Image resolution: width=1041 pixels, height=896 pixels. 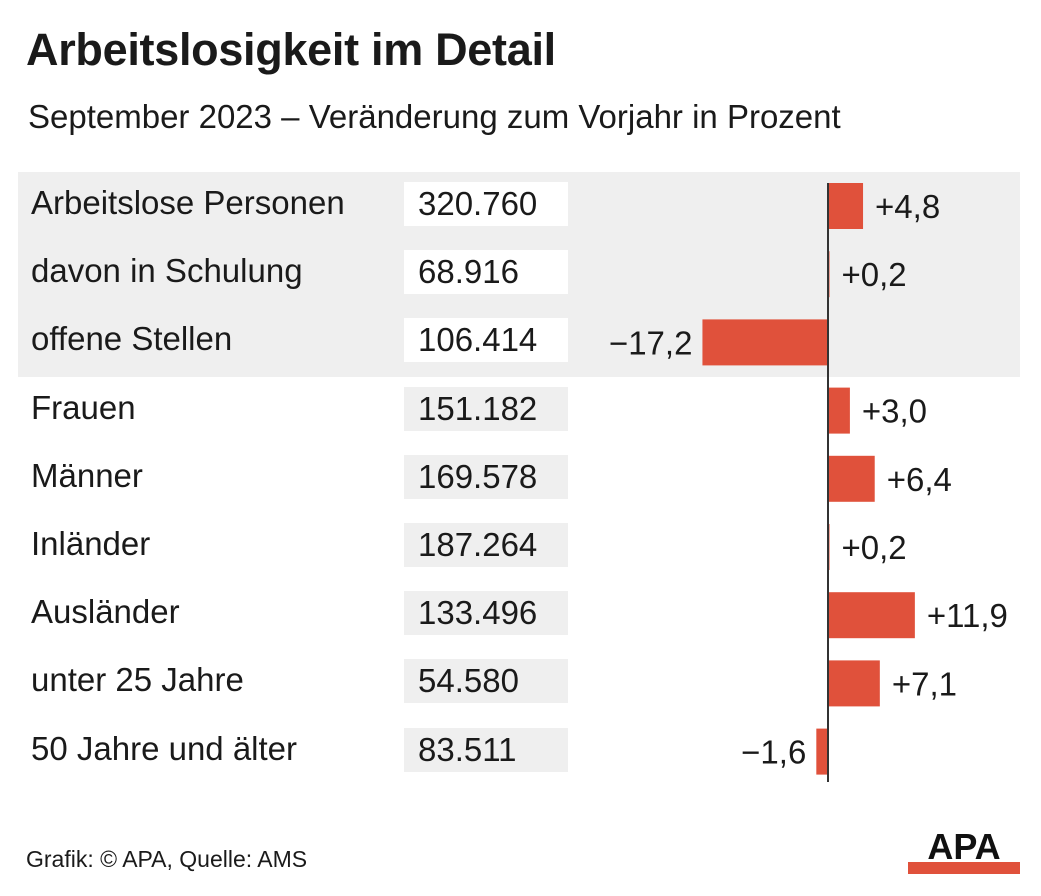 I want to click on row-value: 106.414, so click(x=478, y=340).